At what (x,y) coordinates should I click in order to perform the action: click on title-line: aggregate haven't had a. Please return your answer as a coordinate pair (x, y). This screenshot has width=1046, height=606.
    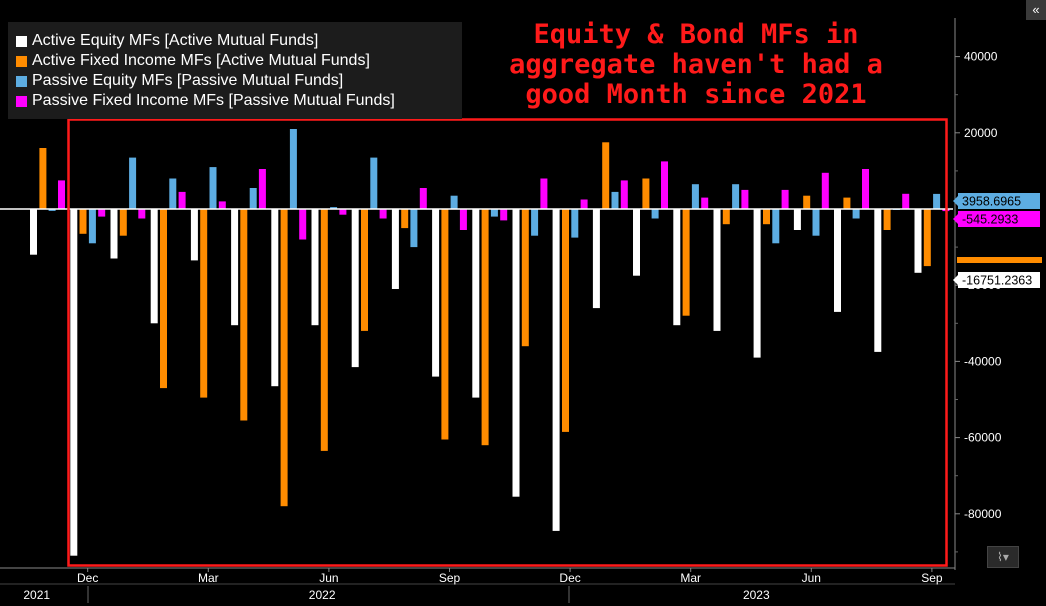
    Looking at the image, I should click on (696, 64).